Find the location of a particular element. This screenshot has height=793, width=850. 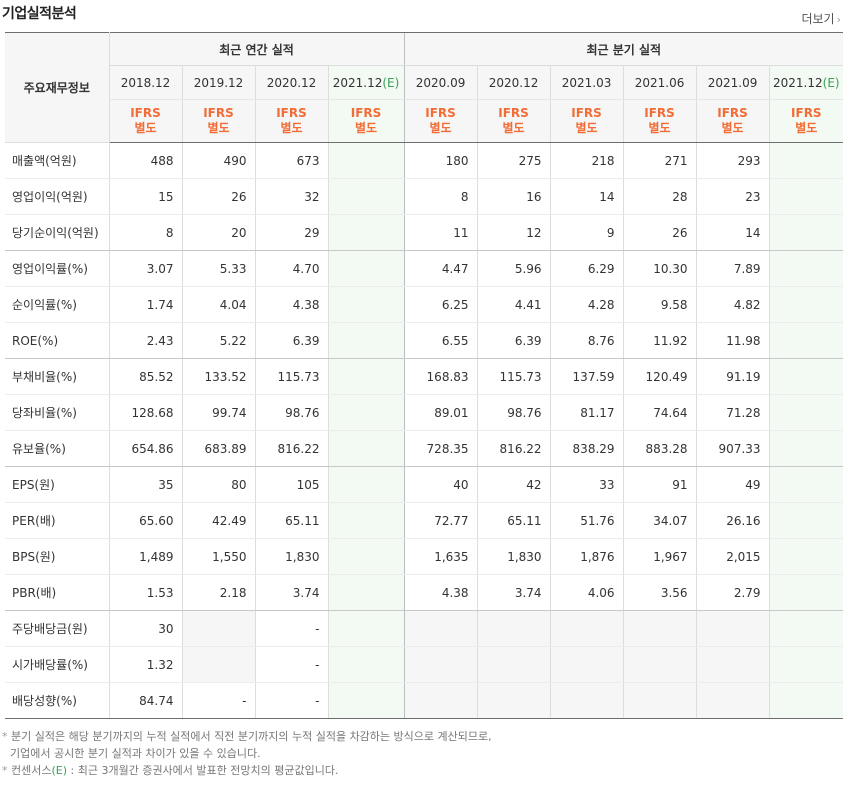

period-label: 2021.06 is located at coordinates (659, 82).